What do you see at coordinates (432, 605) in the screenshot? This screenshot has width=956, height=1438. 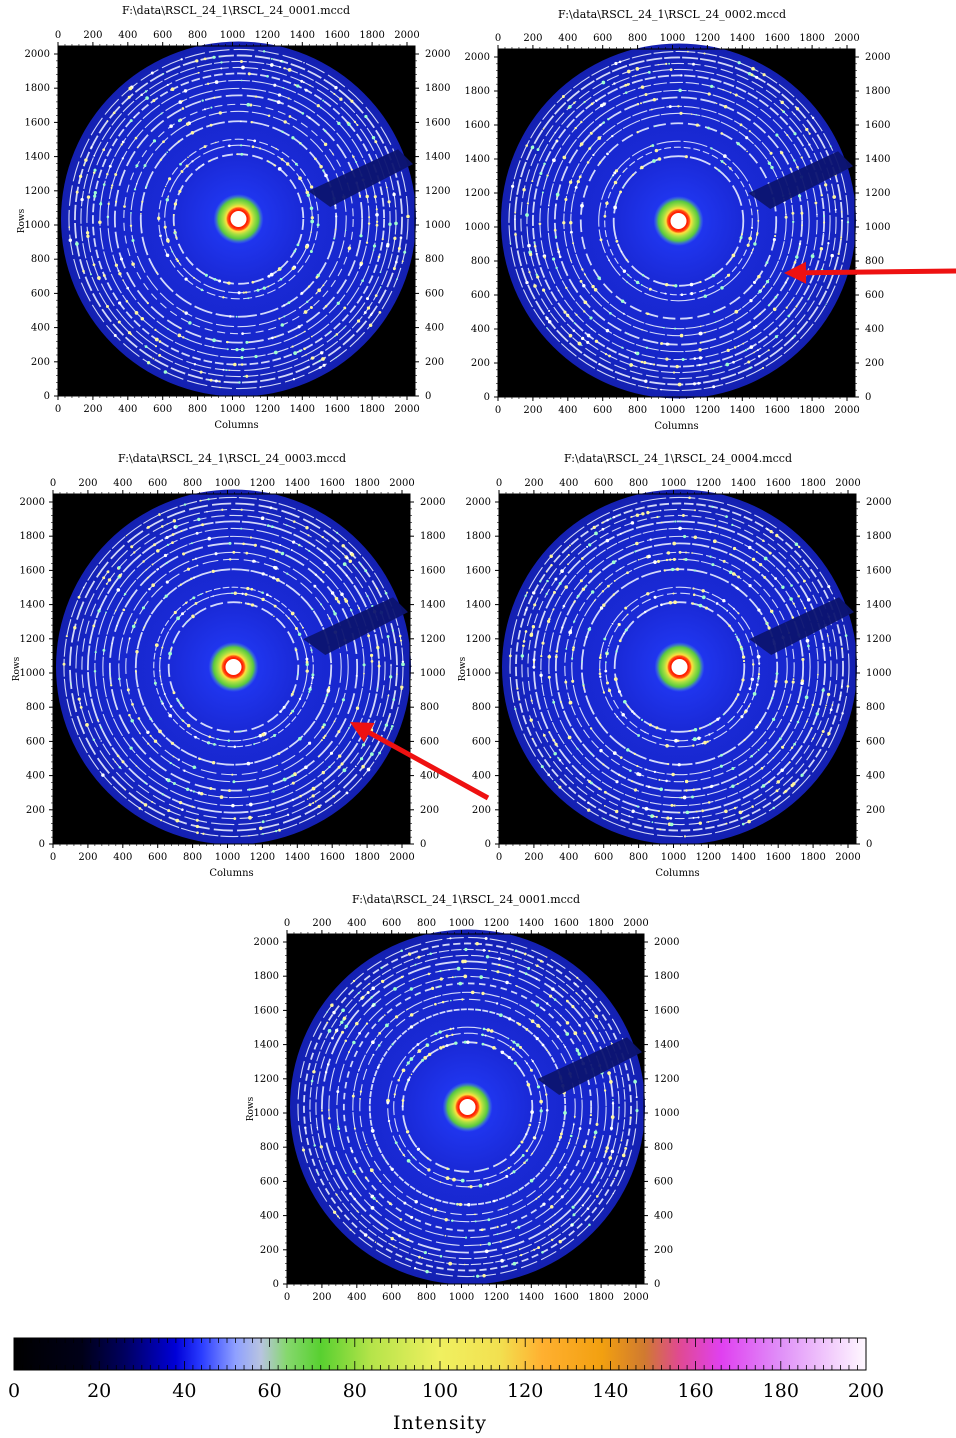 I see `y-tick-label-right: 1400` at bounding box center [432, 605].